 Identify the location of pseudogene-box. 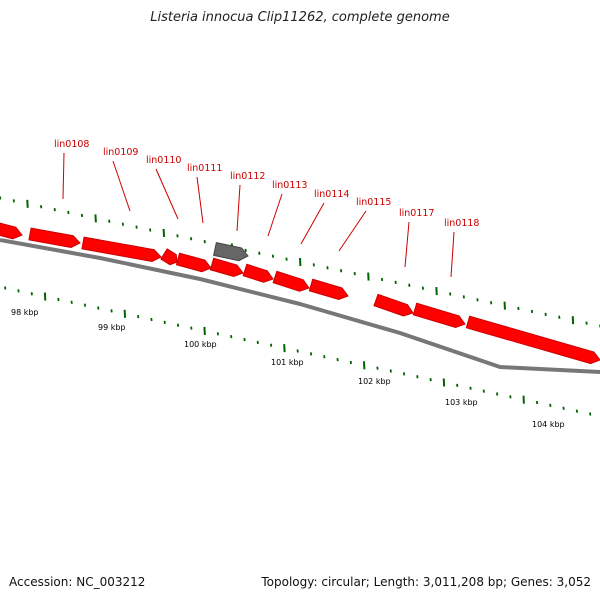
(231, 252).